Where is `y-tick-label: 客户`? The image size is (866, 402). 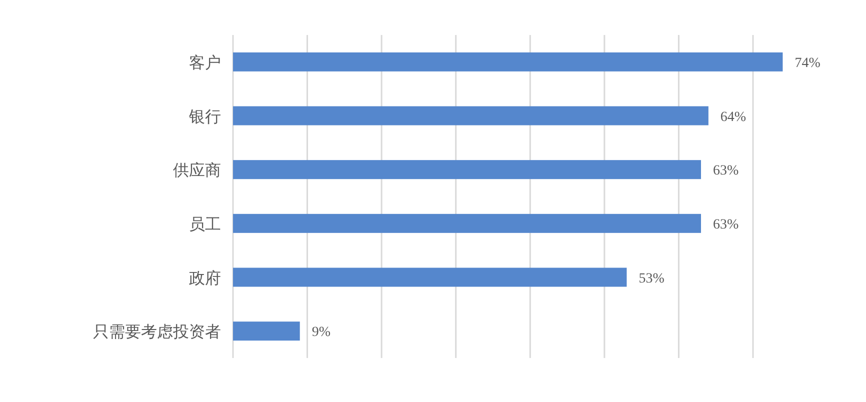 y-tick-label: 客户 is located at coordinates (205, 63).